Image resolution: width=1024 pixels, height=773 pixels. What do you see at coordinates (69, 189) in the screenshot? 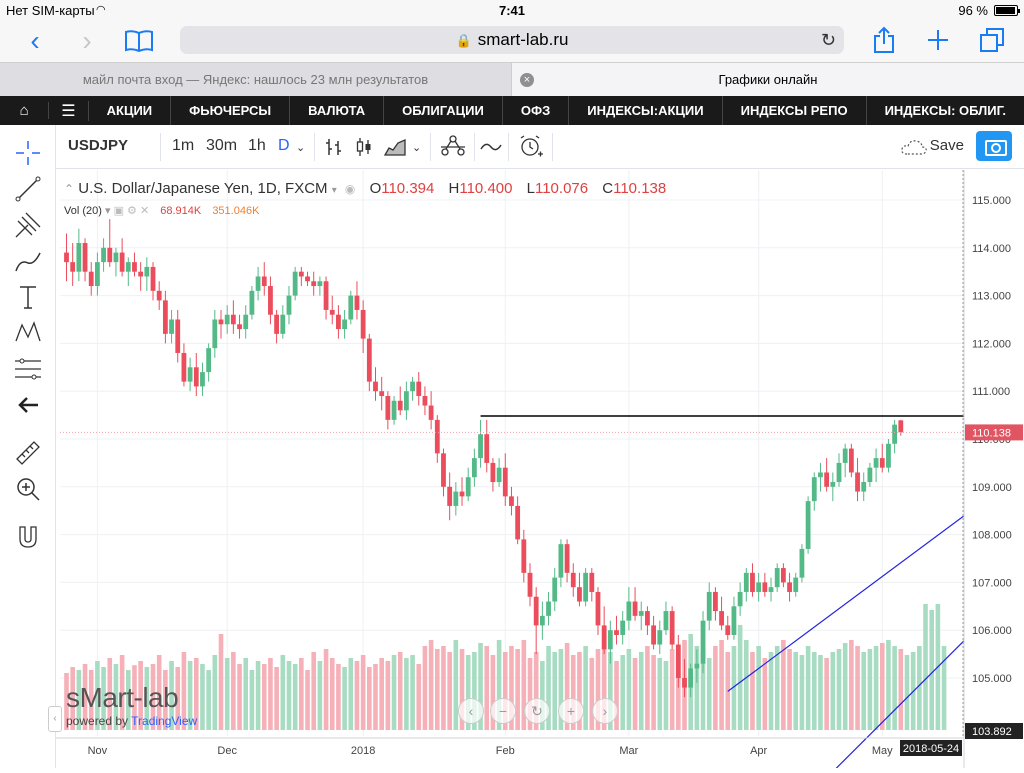
I see `legend-toggle-icon: ⌃` at bounding box center [69, 189].